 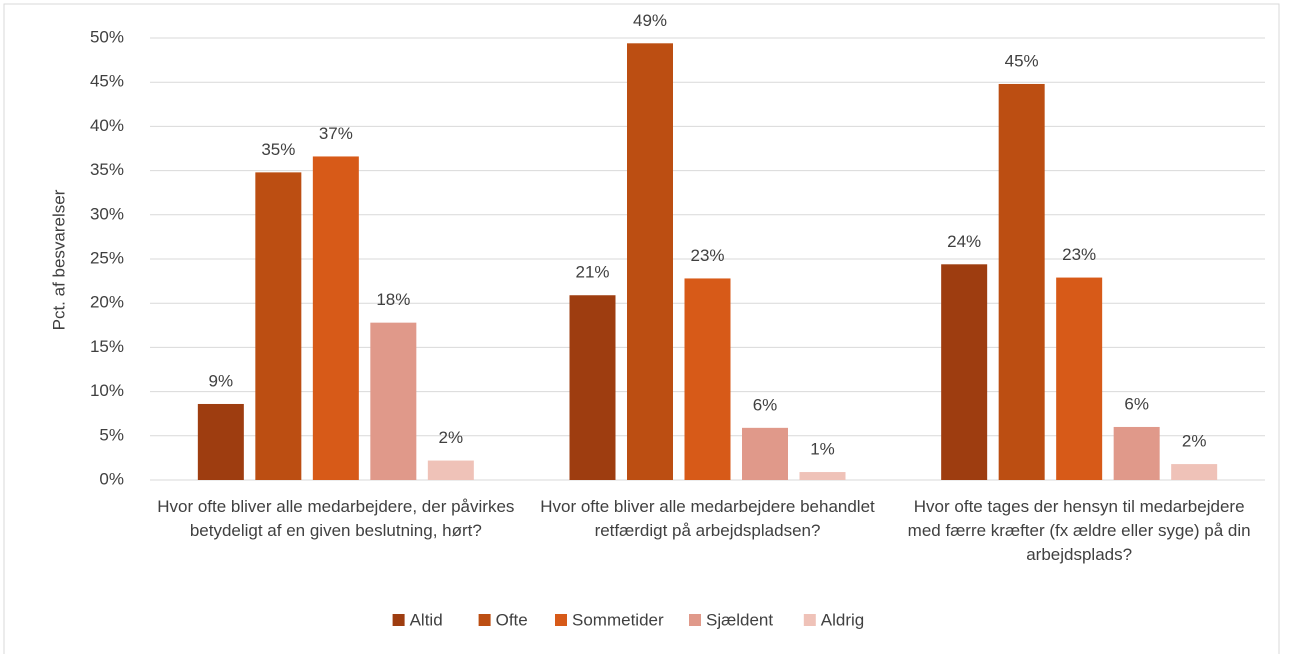 What do you see at coordinates (107, 213) in the screenshot?
I see `y-tick-label: 30%` at bounding box center [107, 213].